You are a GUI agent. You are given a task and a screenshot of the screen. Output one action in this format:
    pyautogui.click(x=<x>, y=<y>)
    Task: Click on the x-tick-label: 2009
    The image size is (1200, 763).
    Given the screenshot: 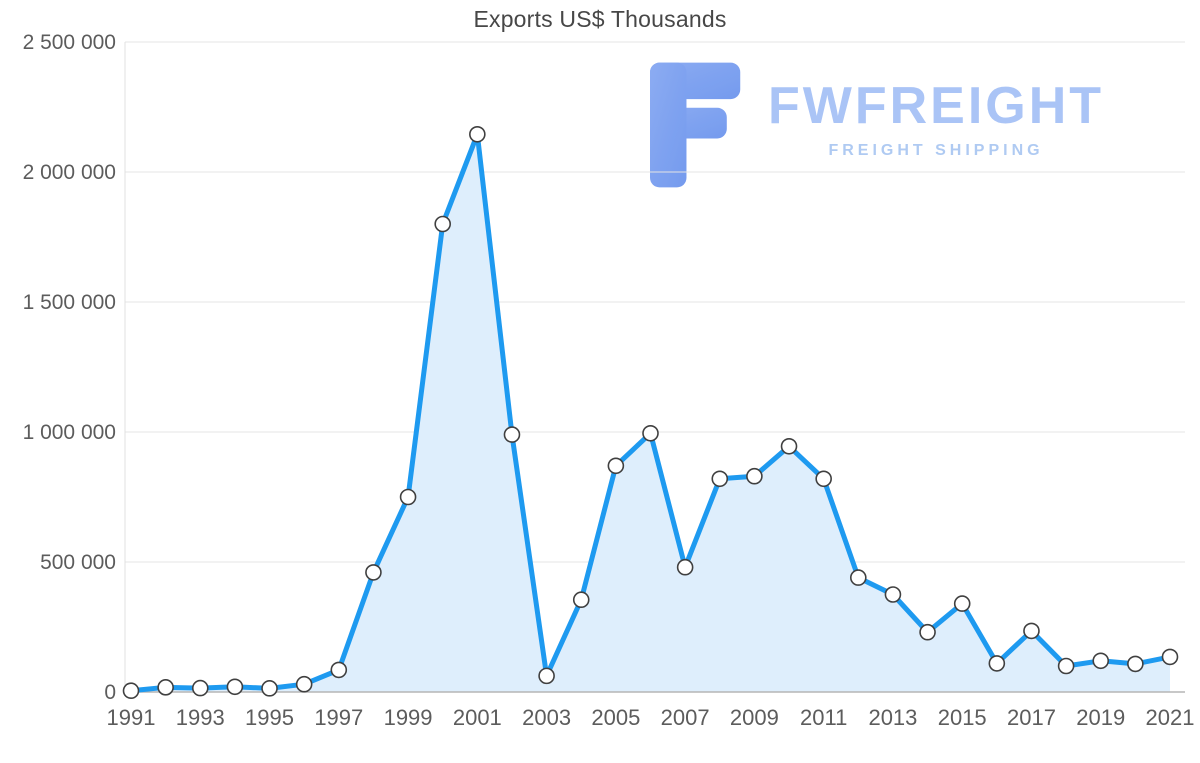 What is the action you would take?
    pyautogui.click(x=754, y=717)
    